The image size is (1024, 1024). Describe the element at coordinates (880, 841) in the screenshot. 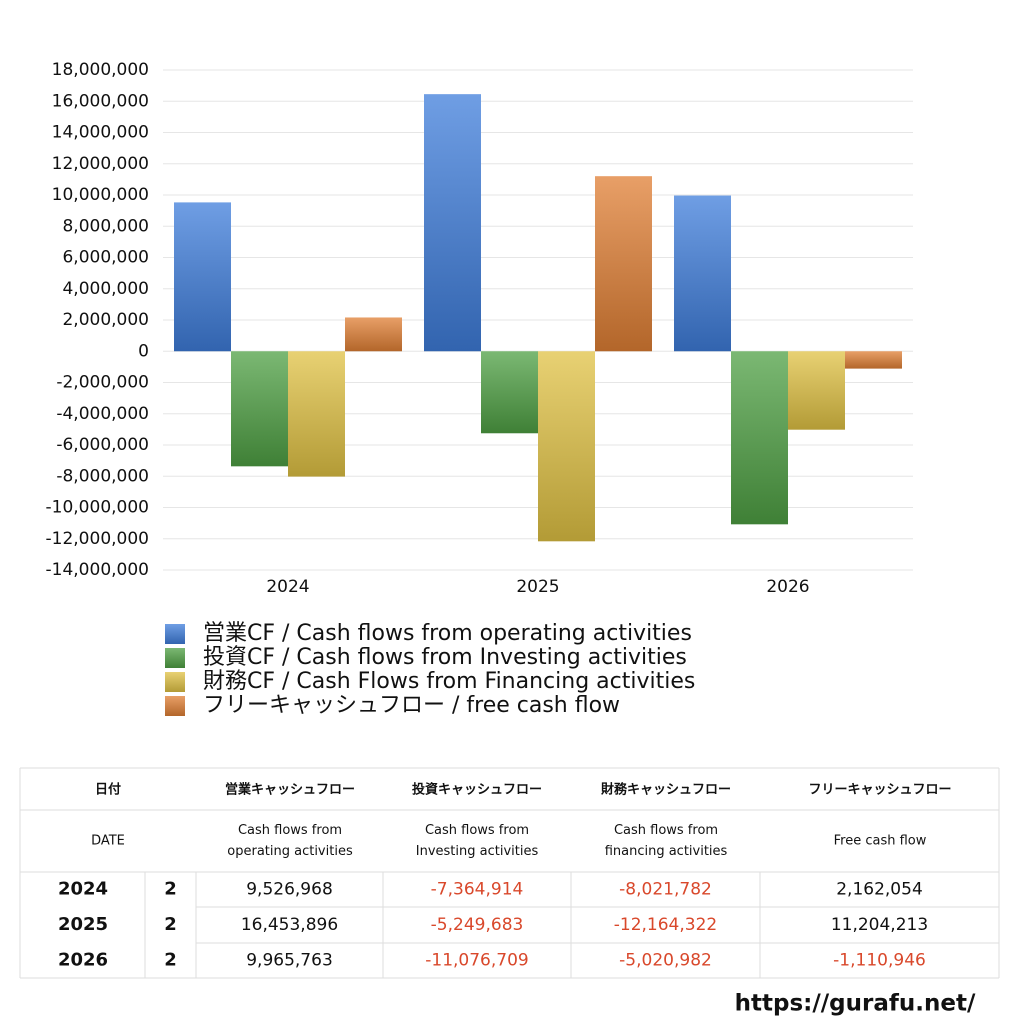

I see `table-subheader: Free cash flow` at that location.